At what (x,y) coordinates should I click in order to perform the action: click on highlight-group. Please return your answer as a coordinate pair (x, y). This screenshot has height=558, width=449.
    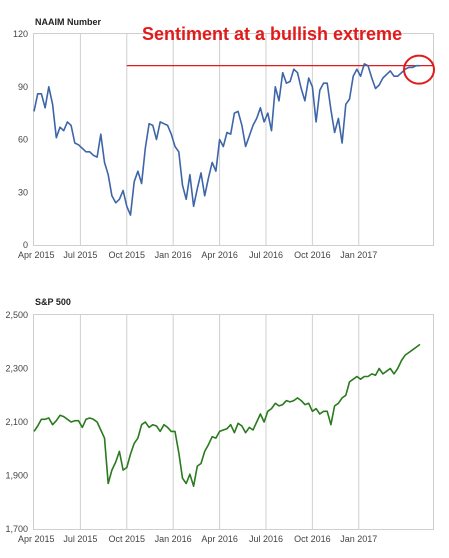
    Looking at the image, I should click on (419, 69).